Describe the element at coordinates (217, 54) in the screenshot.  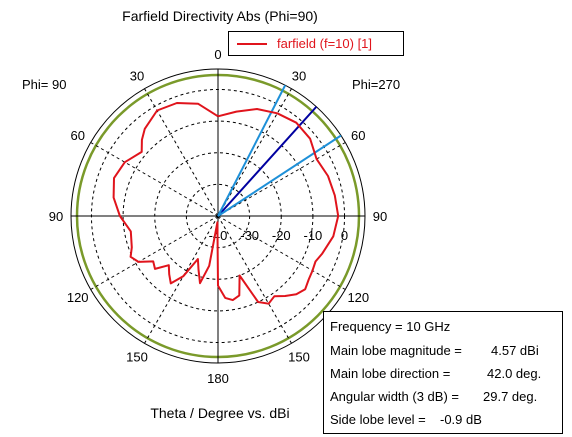
I see `angle-tick-label: 0` at that location.